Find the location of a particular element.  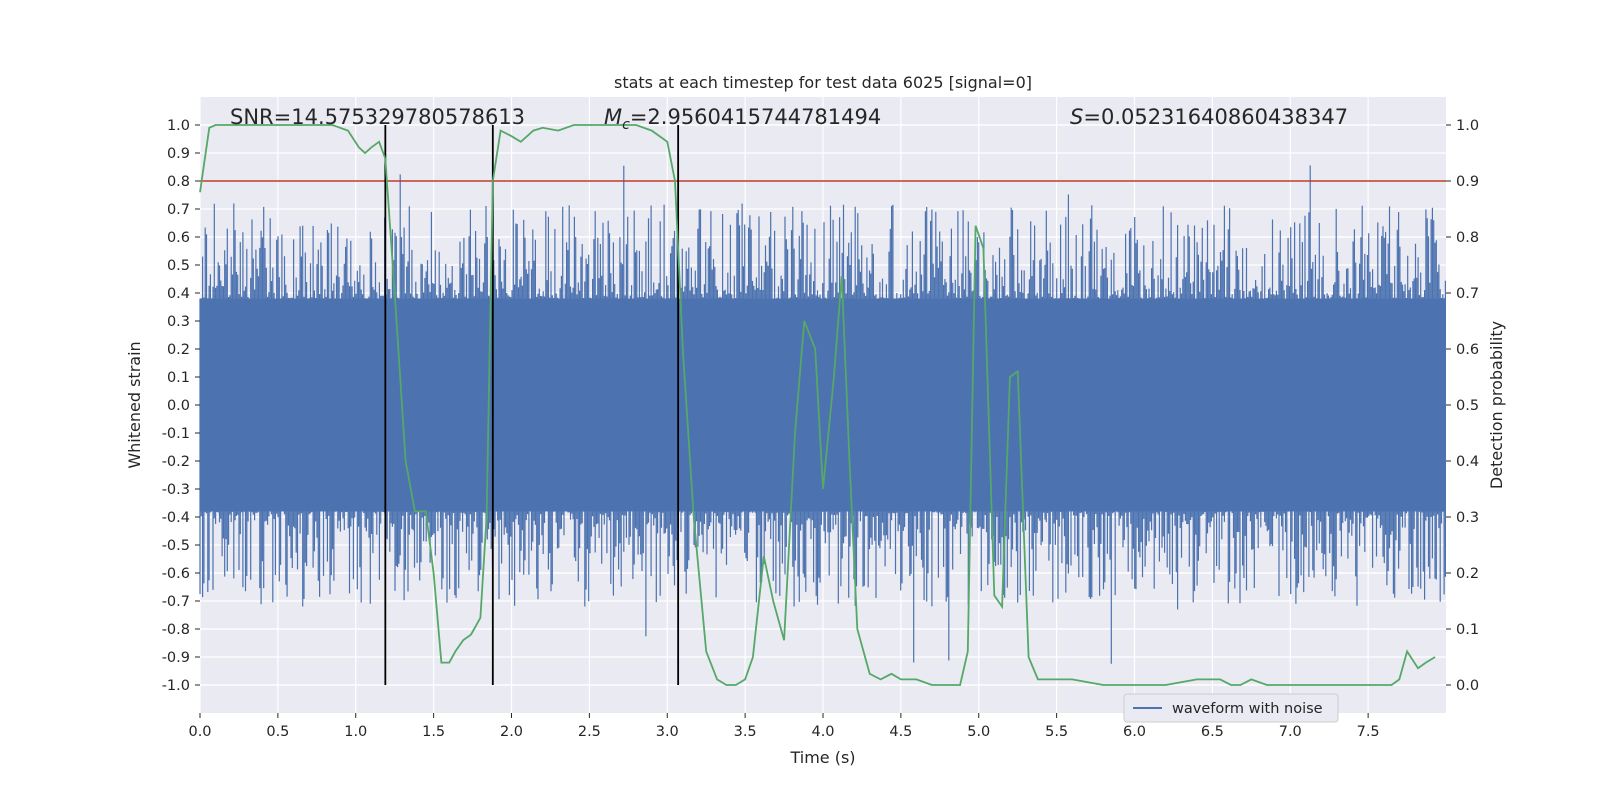

y-tick-label: -0.4 is located at coordinates (176, 518).